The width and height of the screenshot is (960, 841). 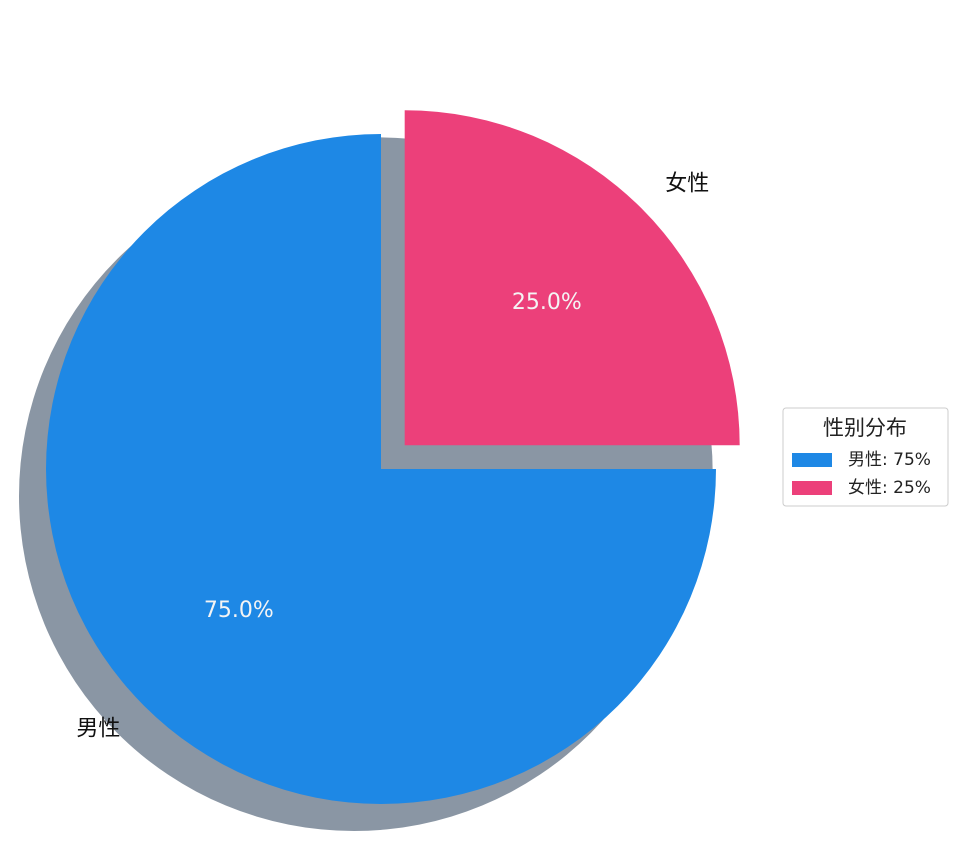 I want to click on category-label: 女性, so click(x=687, y=184).